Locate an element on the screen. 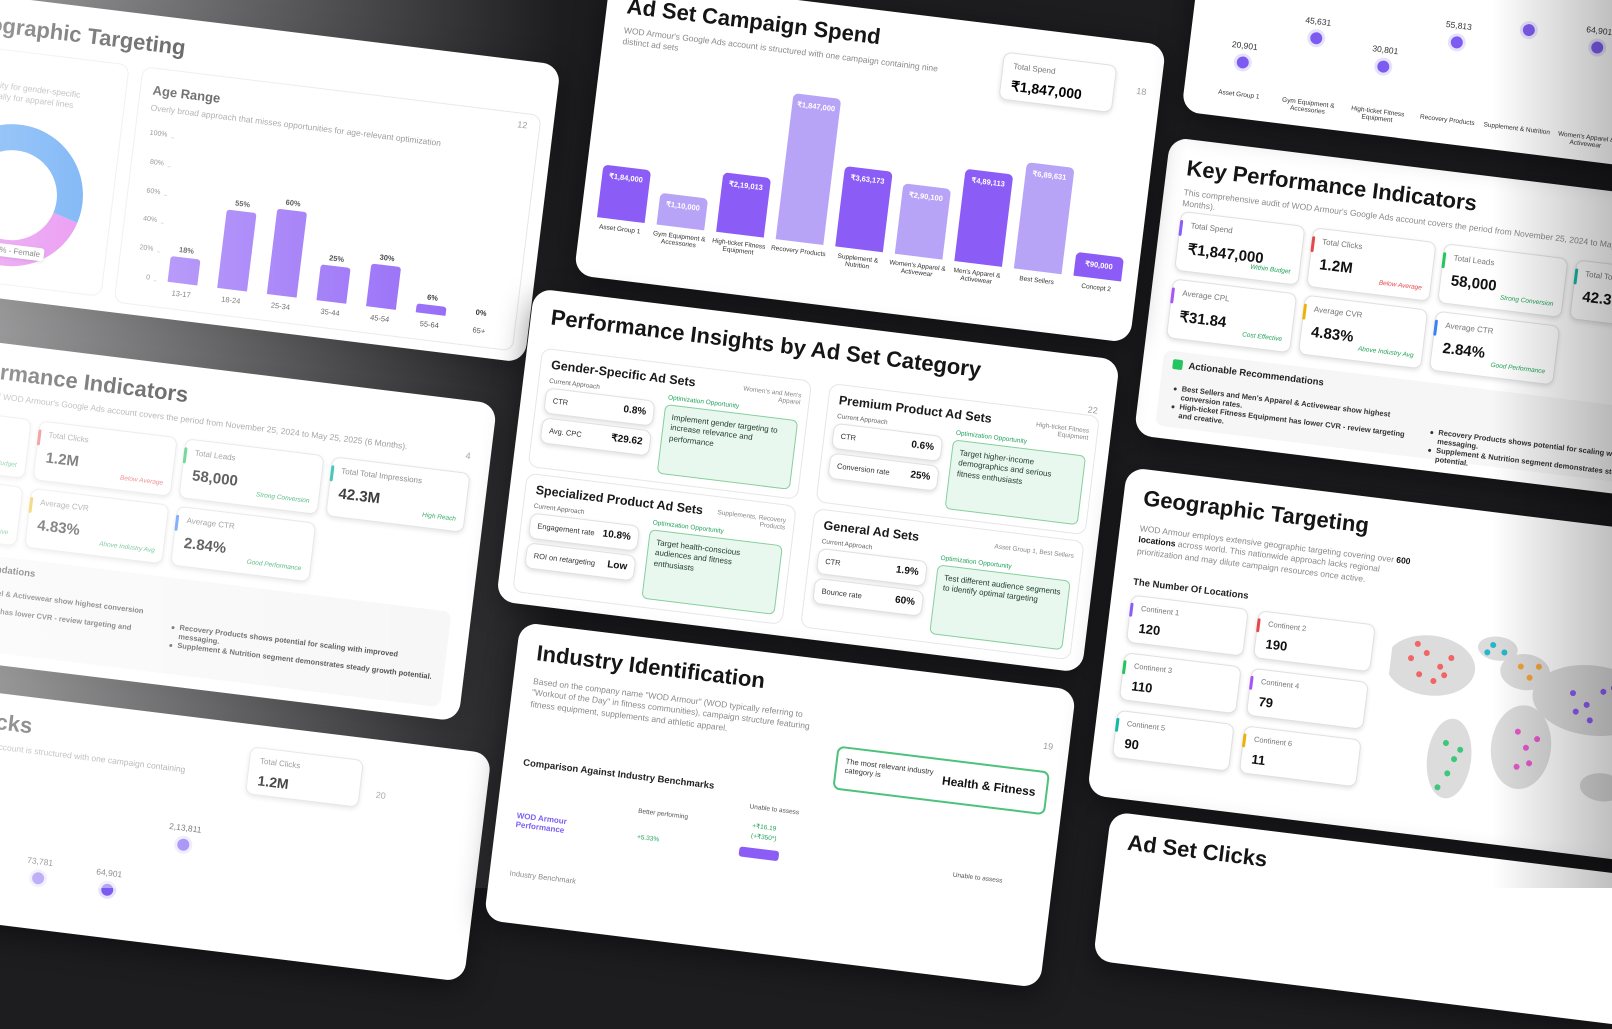  tile-label: Continent 2 is located at coordinates (1287, 626).